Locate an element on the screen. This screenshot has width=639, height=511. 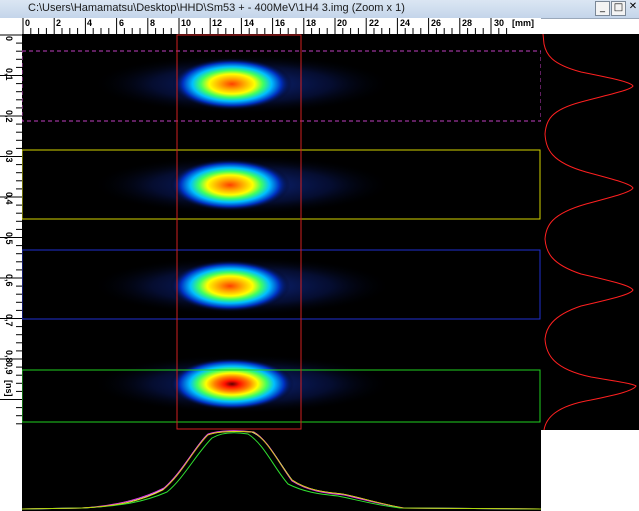
ruler-left-label: 0,4 is located at coordinates (9, 198).